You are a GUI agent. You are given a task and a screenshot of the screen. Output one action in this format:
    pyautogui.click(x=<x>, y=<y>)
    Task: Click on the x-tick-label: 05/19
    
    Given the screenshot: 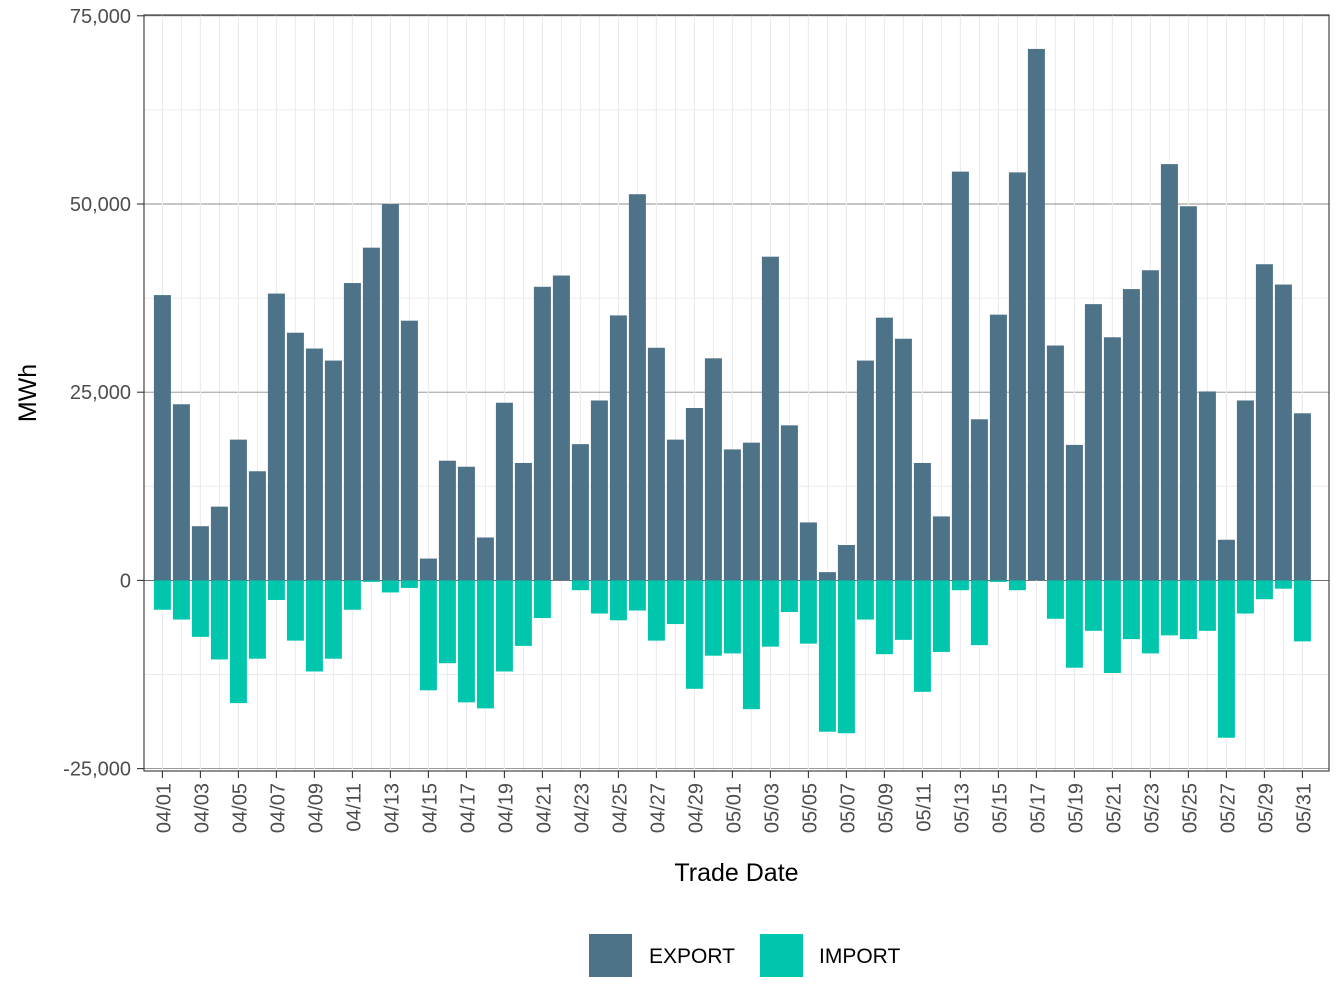 What is the action you would take?
    pyautogui.click(x=1076, y=808)
    